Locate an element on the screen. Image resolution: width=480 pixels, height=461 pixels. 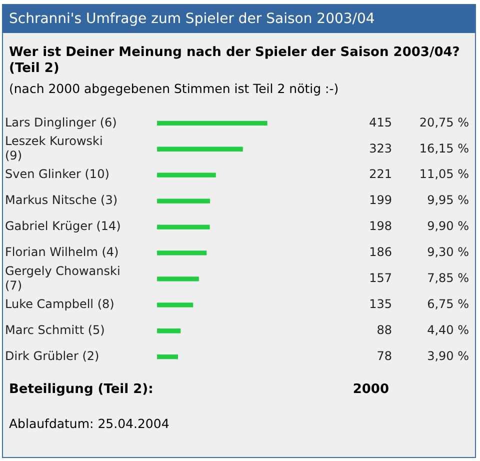
y-tick-label: Florian Wilhelm (4) is located at coordinates (62, 252).